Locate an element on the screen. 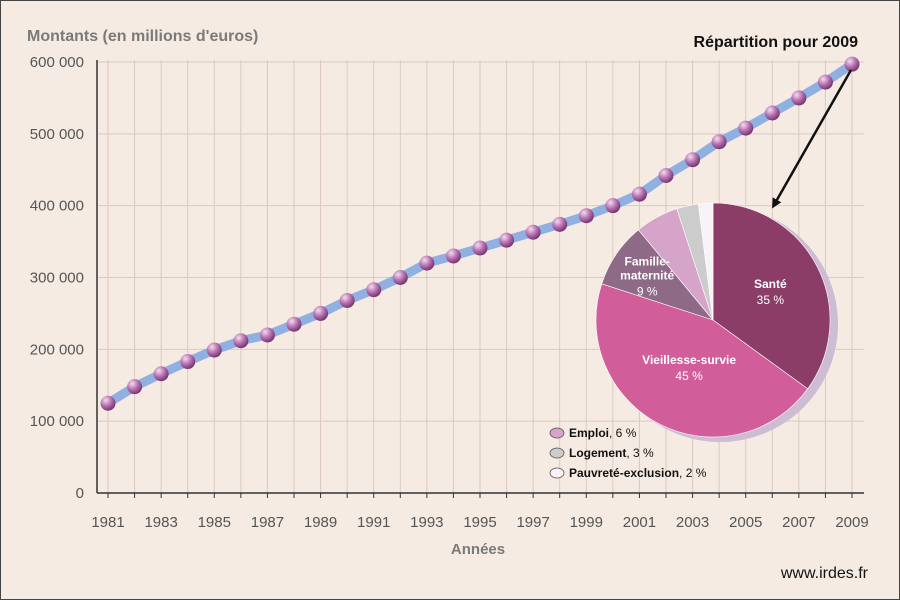 The height and width of the screenshot is (600, 900). x-tick-label: 2007 is located at coordinates (798, 522).